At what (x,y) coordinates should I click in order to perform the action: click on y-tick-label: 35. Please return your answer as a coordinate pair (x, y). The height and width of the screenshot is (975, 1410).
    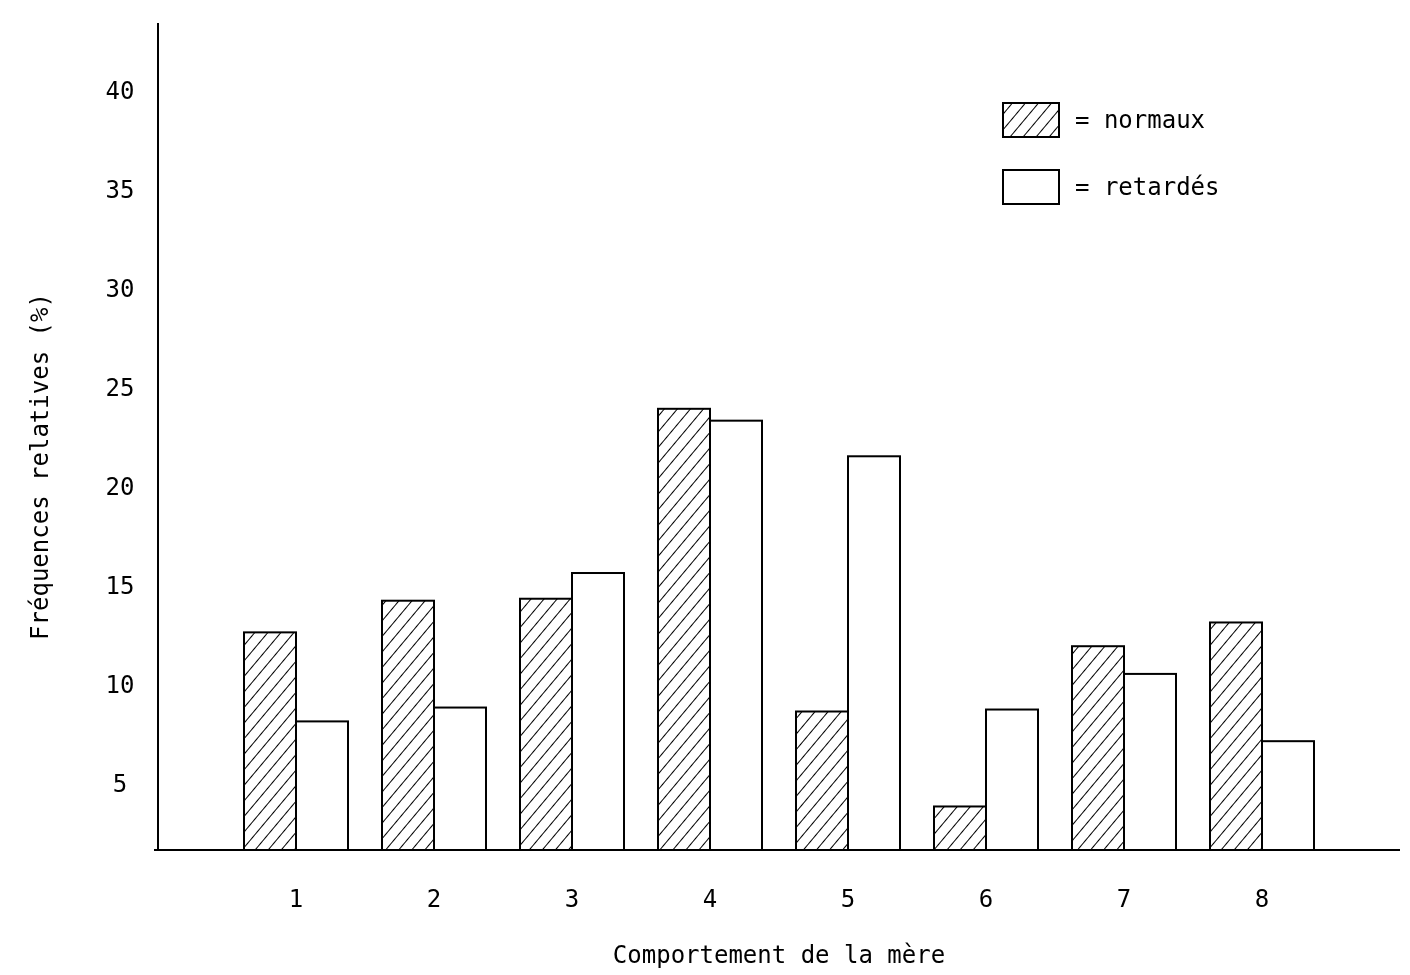
    Looking at the image, I should click on (120, 190).